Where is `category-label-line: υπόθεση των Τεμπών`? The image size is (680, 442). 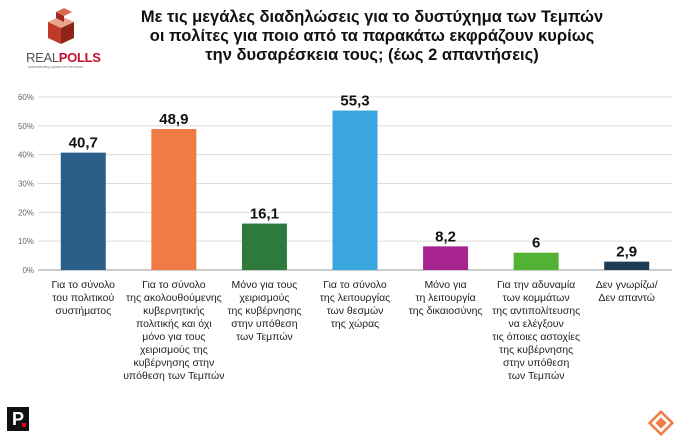
category-label-line: υπόθεση των Τεμπών is located at coordinates (174, 376).